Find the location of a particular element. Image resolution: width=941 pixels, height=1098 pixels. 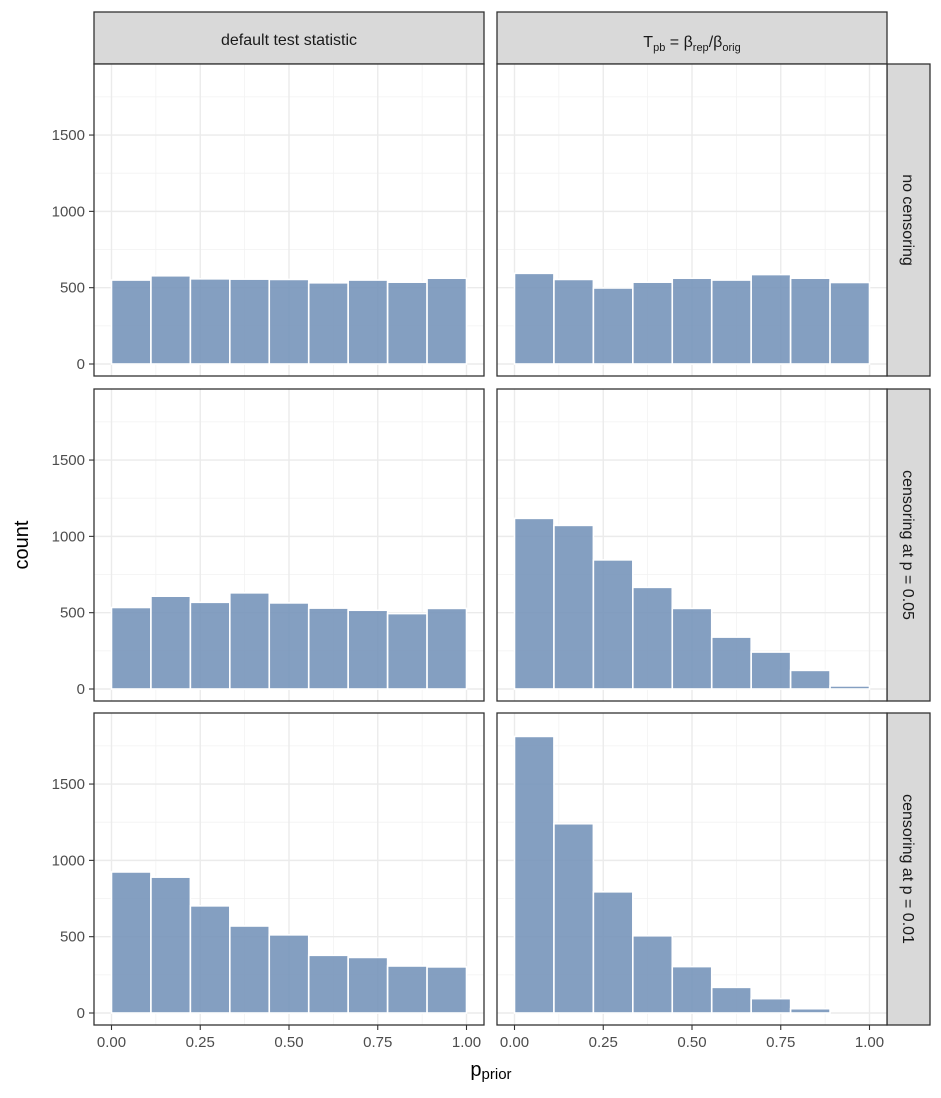

row-strip-label-censoring-001: censoring at p = 0.01 is located at coordinates (907, 869).